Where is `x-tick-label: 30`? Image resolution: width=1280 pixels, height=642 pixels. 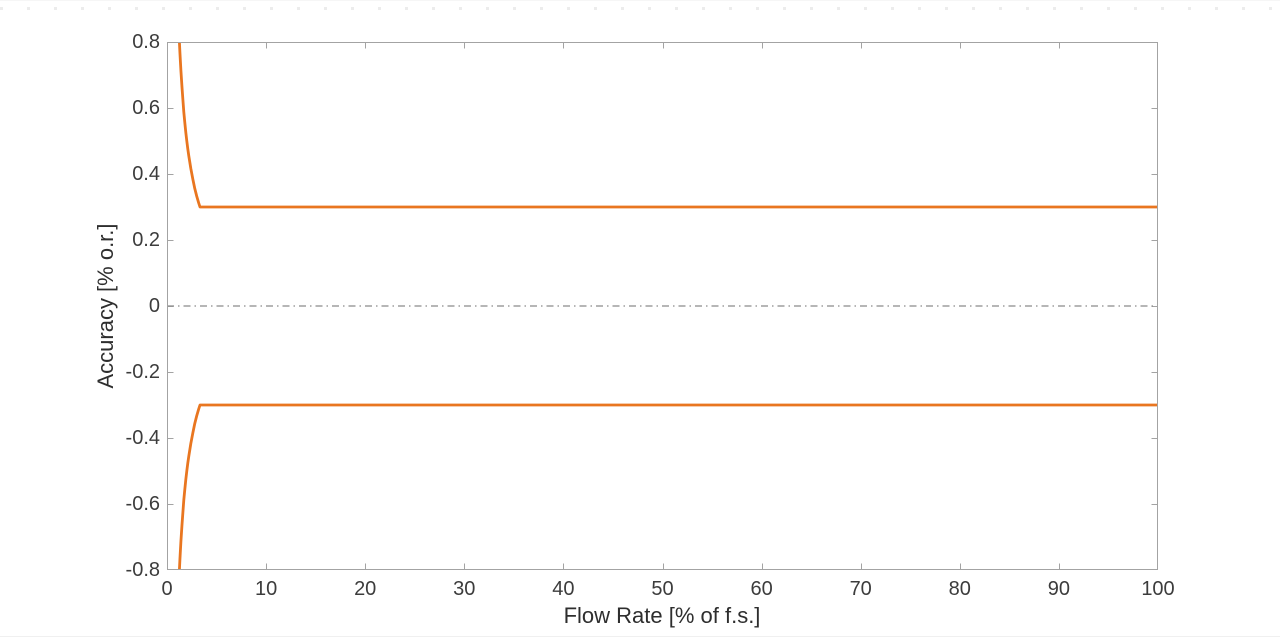
x-tick-label: 30 is located at coordinates (464, 589).